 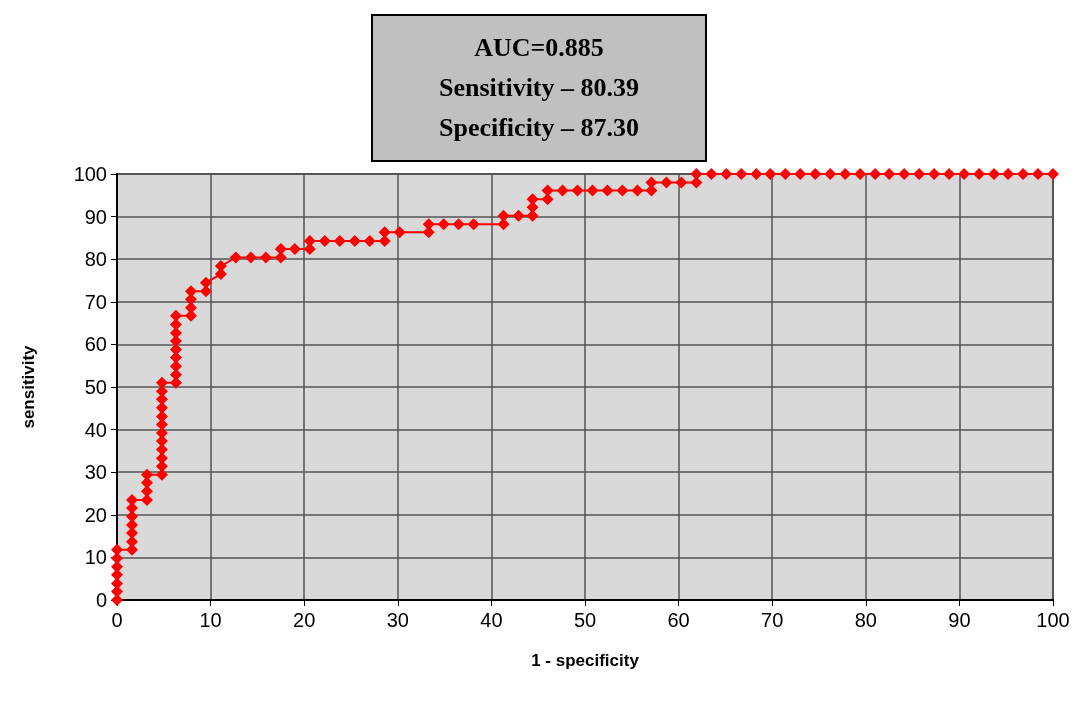 I want to click on y-tick-label: 30, so click(x=95, y=472).